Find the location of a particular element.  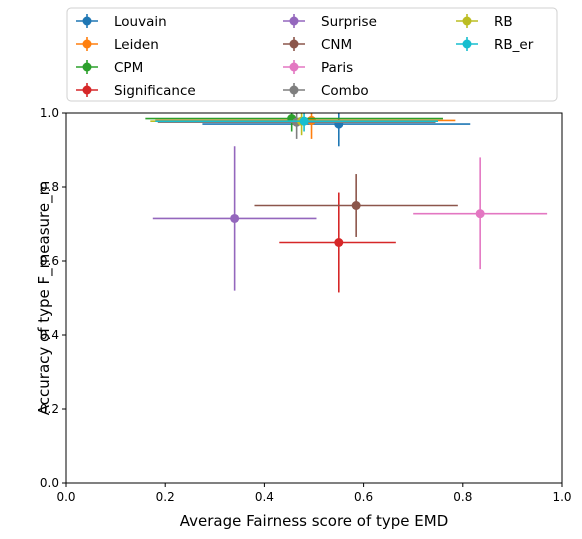

y-axis-label: Accuracy of type F_measure_m is located at coordinates (44, 298).